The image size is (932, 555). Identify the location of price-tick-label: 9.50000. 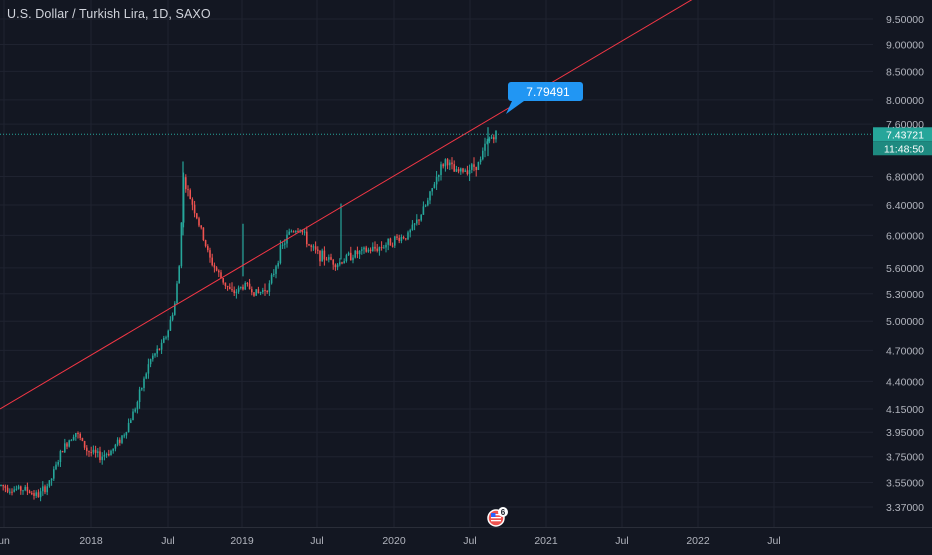
(905, 20).